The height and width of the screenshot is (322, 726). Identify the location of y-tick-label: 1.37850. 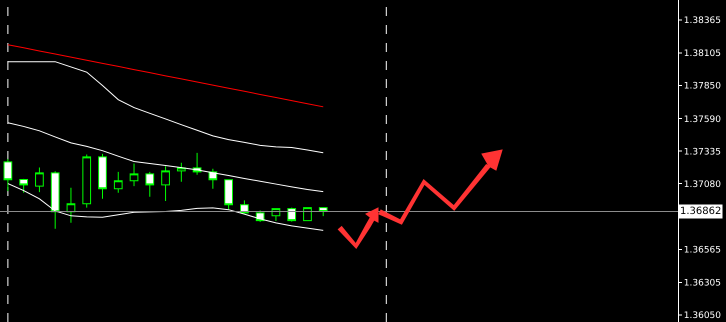
(703, 87).